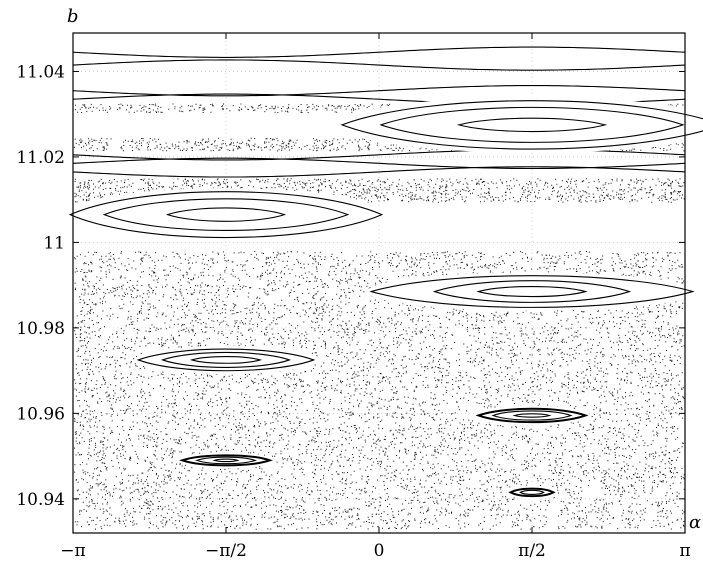 The image size is (703, 571). Describe the element at coordinates (73, 16) in the screenshot. I see `y-axis-label: b` at that location.